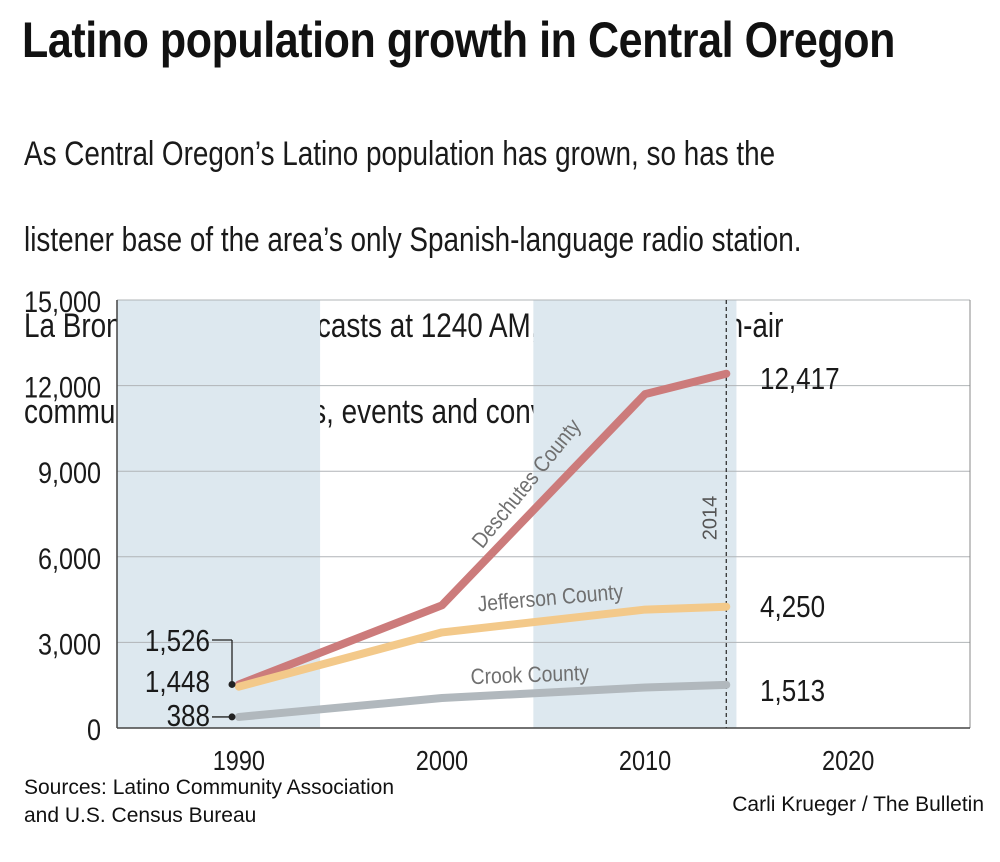  I want to click on start-value-label: 1,448, so click(177, 682).